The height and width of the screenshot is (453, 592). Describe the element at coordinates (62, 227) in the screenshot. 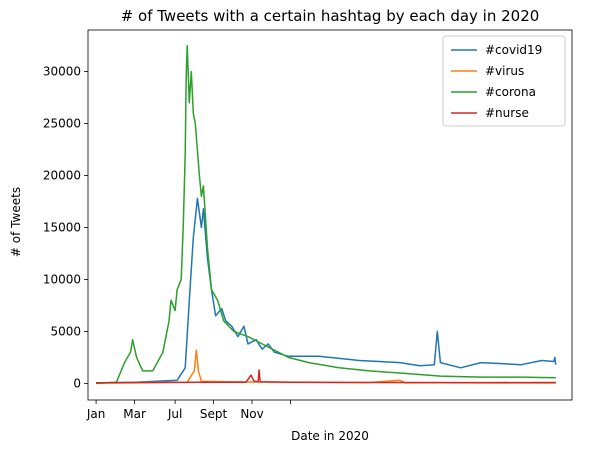

I see `y-tick-label: 15000` at that location.